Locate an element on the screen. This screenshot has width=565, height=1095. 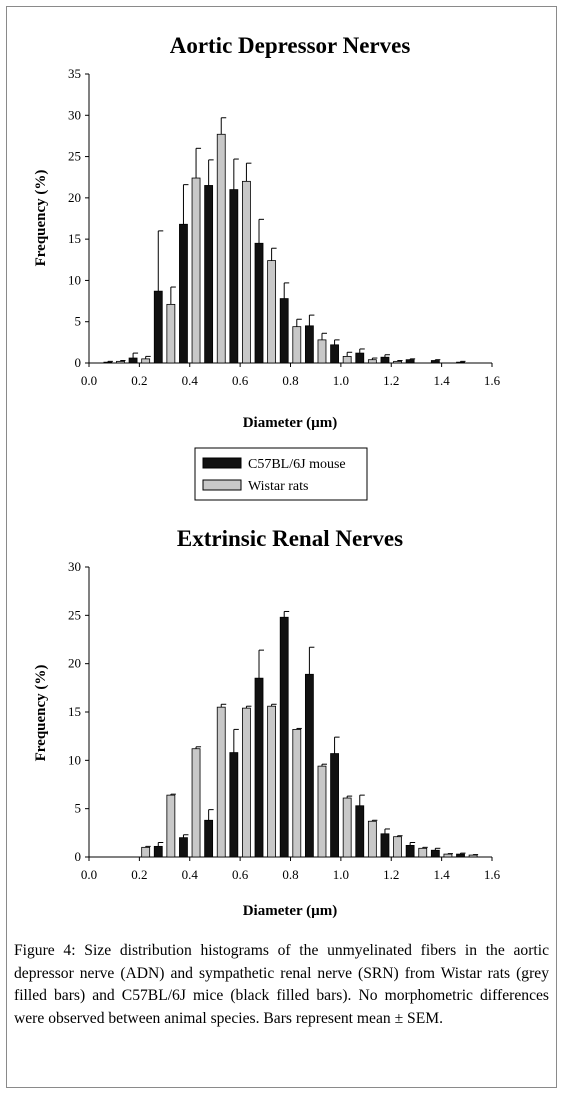
legend-label-rat: Wistar rats is located at coordinates (278, 486).